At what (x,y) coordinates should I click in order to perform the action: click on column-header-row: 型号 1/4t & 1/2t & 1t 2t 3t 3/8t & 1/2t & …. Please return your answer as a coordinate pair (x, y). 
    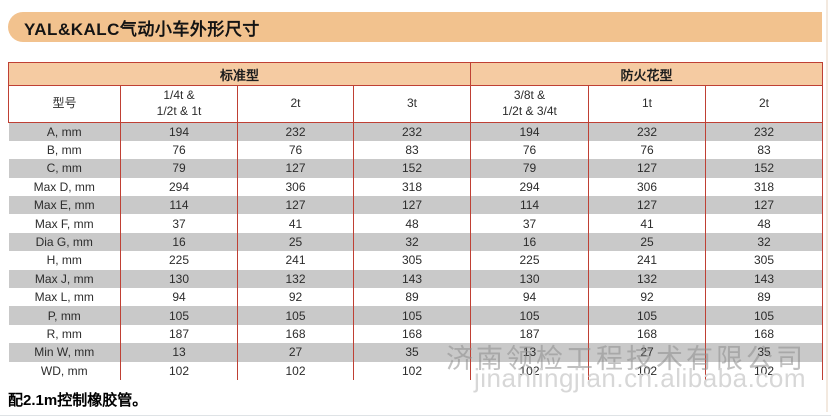
    Looking at the image, I should click on (416, 104).